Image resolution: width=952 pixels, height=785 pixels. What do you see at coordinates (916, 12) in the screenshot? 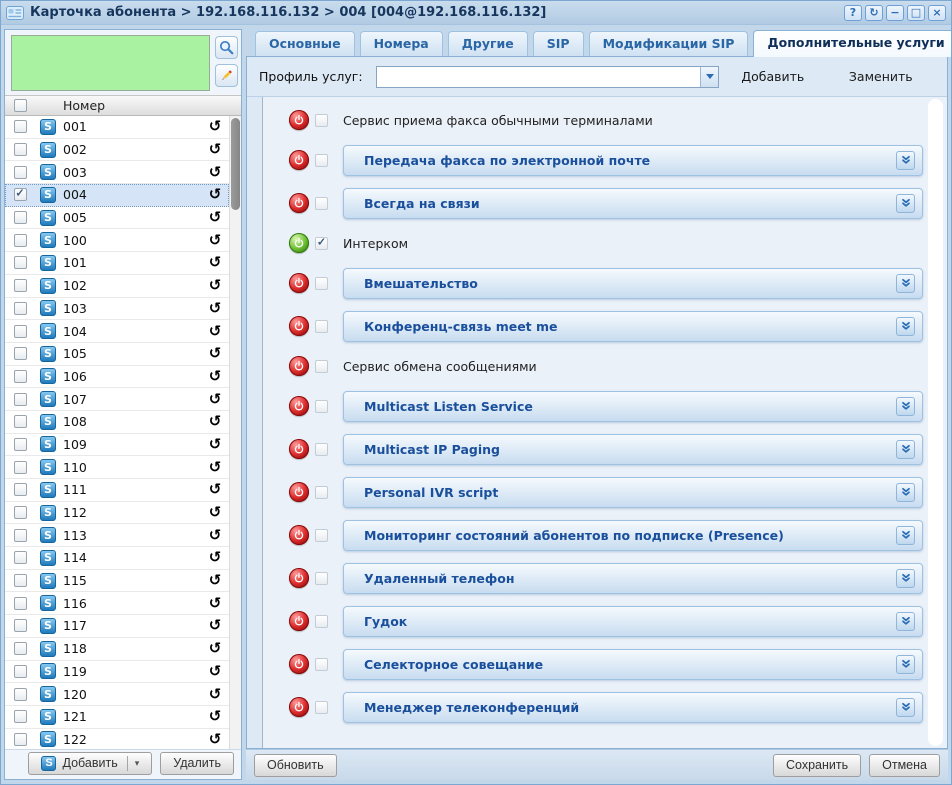
I see `window-control-button: □` at bounding box center [916, 12].